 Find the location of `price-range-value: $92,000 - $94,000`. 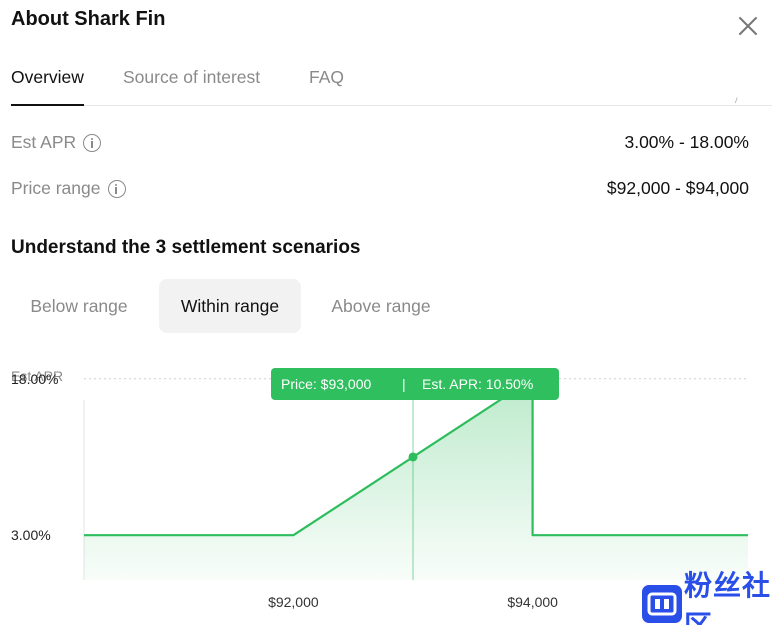

price-range-value: $92,000 - $94,000 is located at coordinates (677, 188).